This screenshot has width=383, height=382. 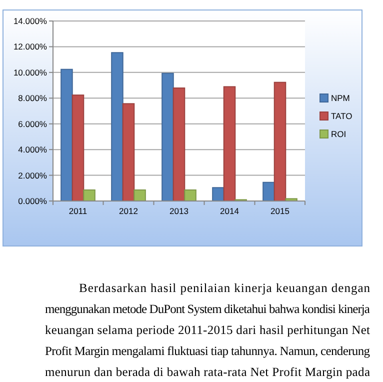 What do you see at coordinates (33, 201) in the screenshot?
I see `y-tick-label: 0.000%` at bounding box center [33, 201].